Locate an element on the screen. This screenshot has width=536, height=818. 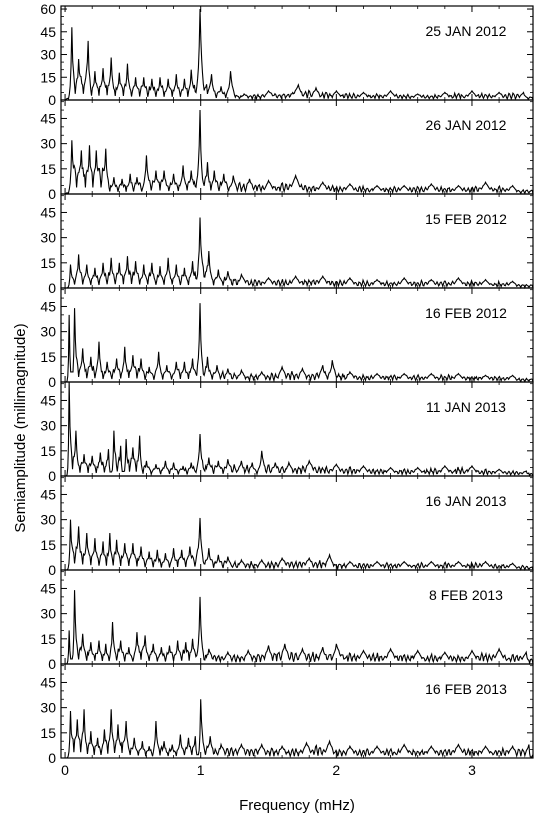
panel-date-label: 15 FEB 2012 is located at coordinates (466, 219).